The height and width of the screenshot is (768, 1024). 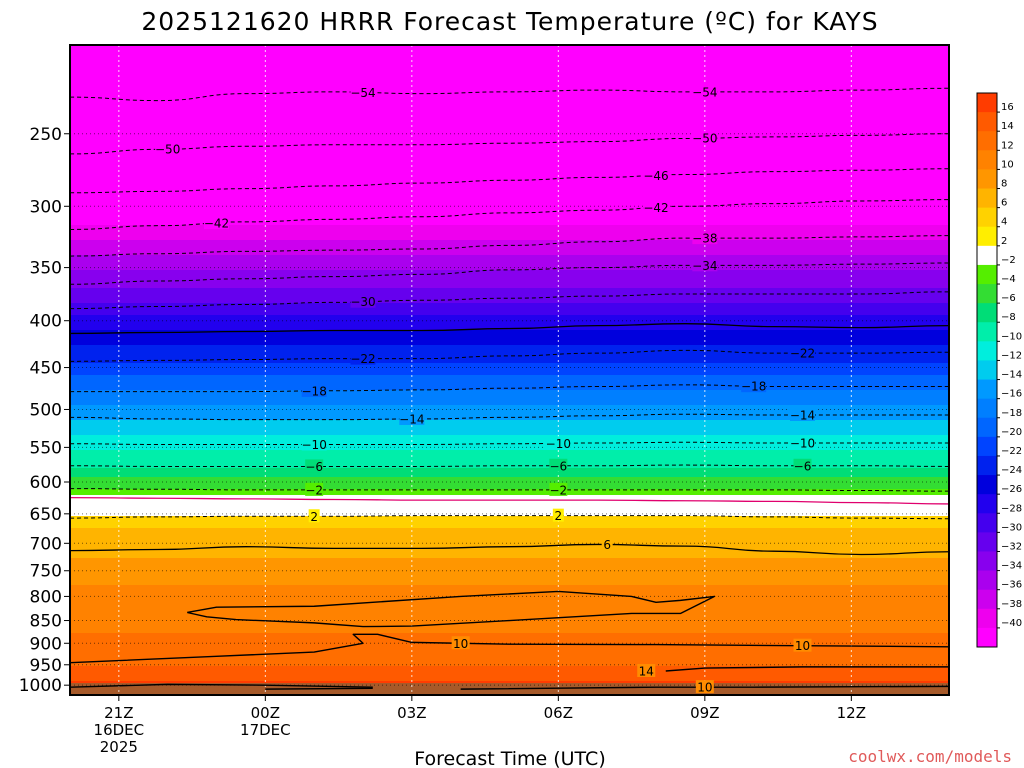 I want to click on colorbar-tick-label: 2, so click(x=1004, y=241).